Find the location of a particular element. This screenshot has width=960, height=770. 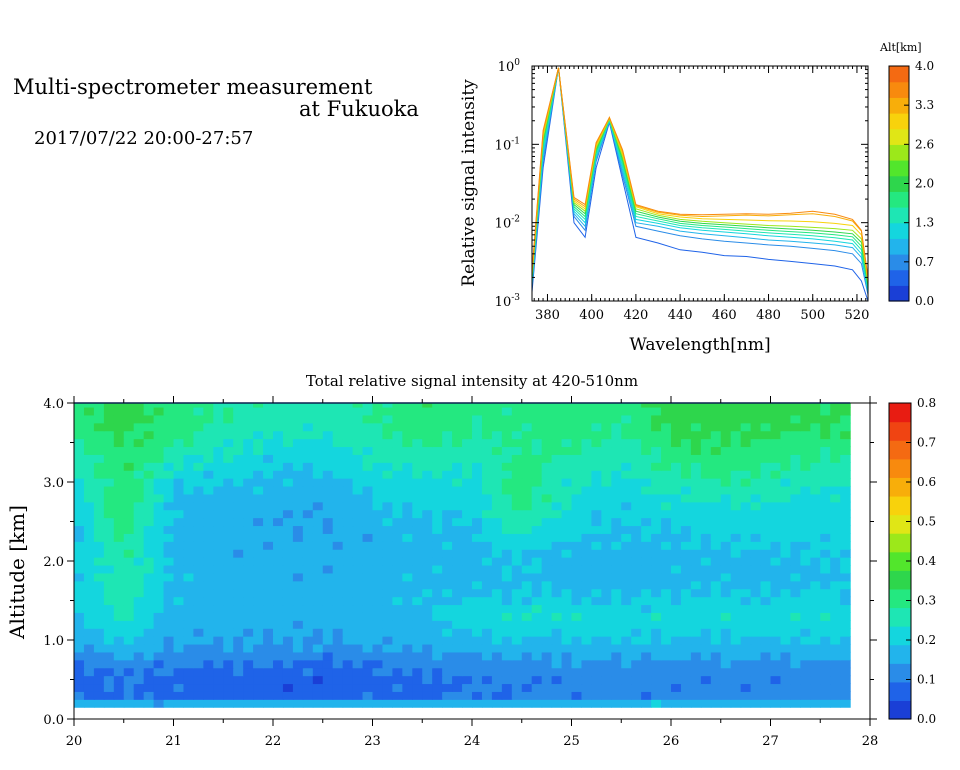

value-colorbar-label-7: 0.1 is located at coordinates (926, 680).